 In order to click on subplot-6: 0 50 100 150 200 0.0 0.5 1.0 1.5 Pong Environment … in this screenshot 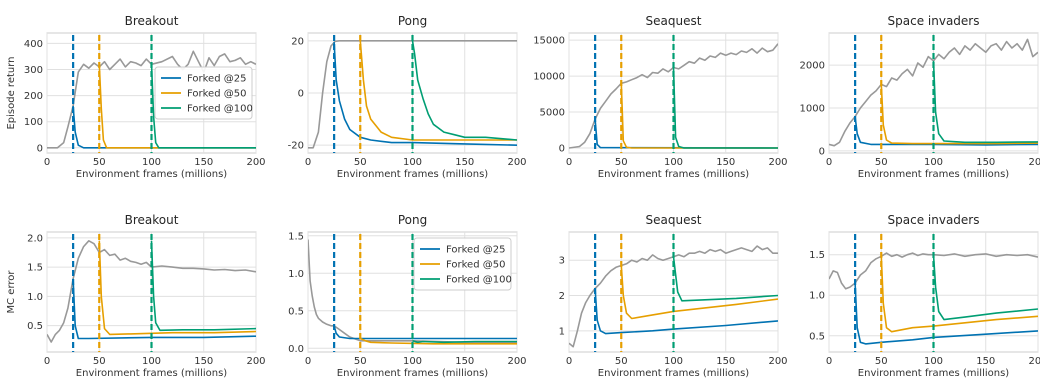, I will do `click(407, 296)`.